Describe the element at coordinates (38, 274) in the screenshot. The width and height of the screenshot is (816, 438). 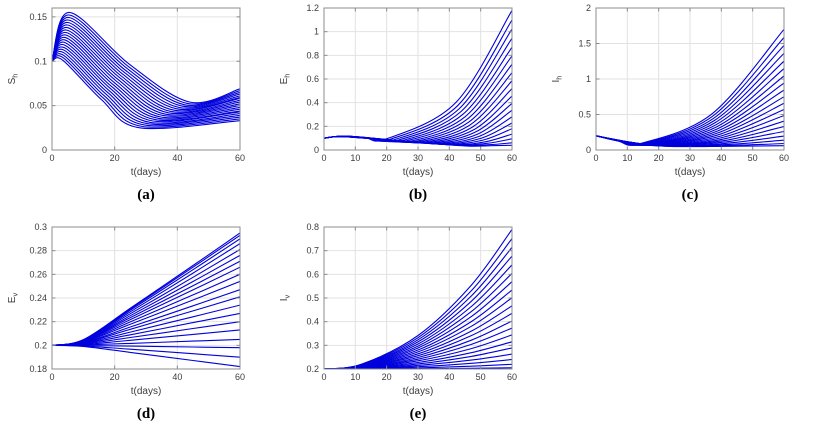
I see `y-tick-label: 0.26` at that location.